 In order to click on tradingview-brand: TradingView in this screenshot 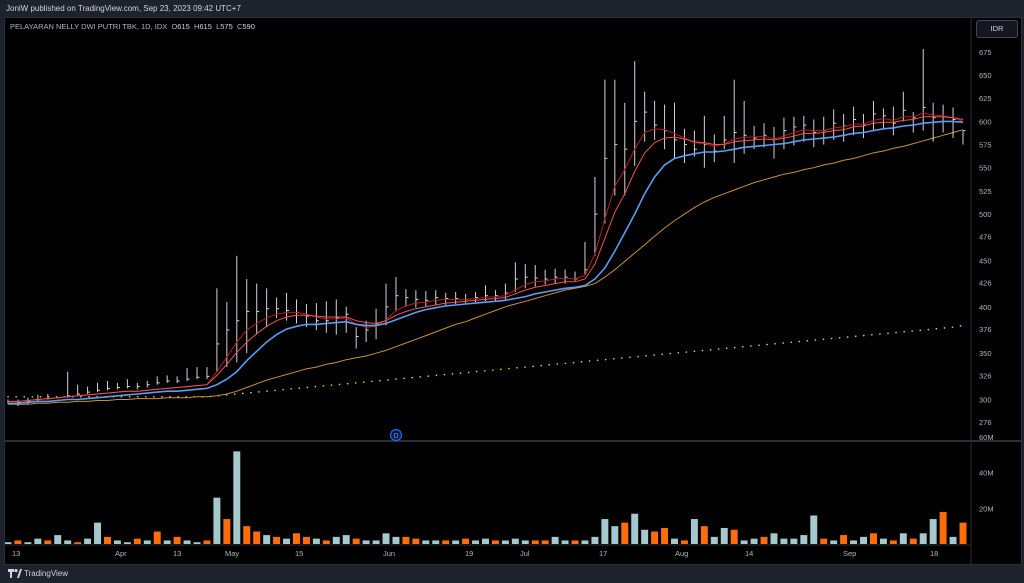, I will do `click(46, 573)`.